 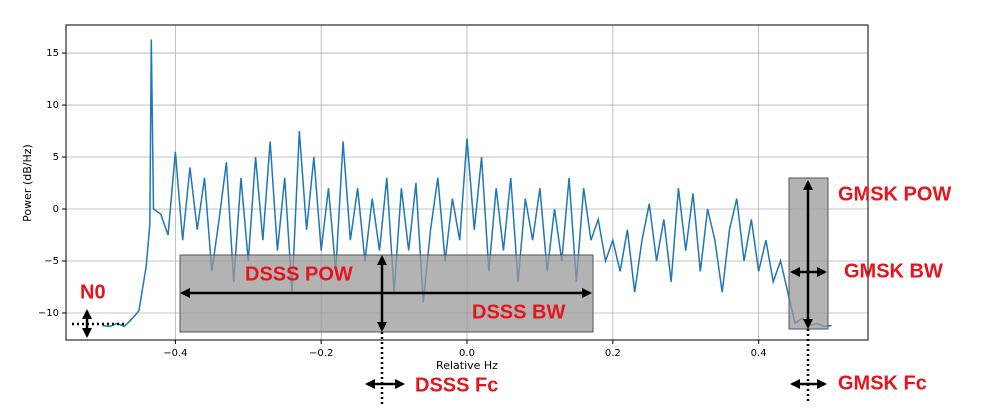 What do you see at coordinates (613, 353) in the screenshot?
I see `x-tick-label: 0.2` at bounding box center [613, 353].